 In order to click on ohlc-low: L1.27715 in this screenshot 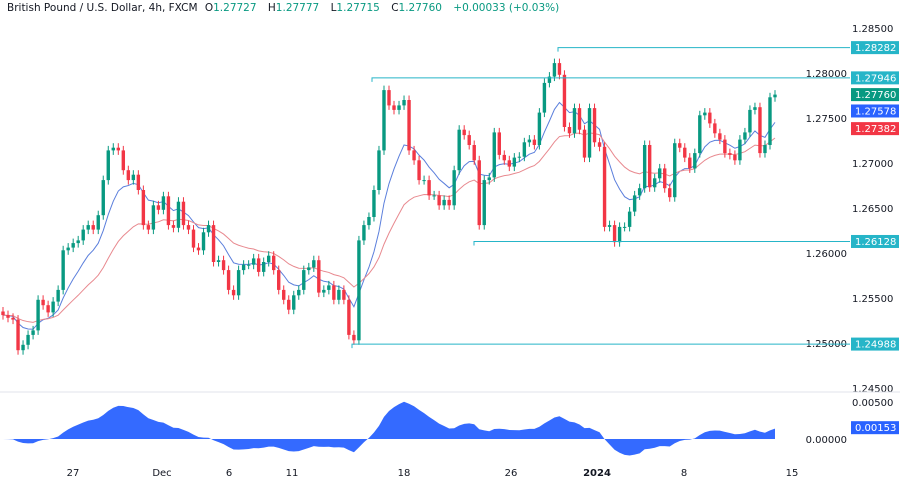, I will do `click(355, 8)`.